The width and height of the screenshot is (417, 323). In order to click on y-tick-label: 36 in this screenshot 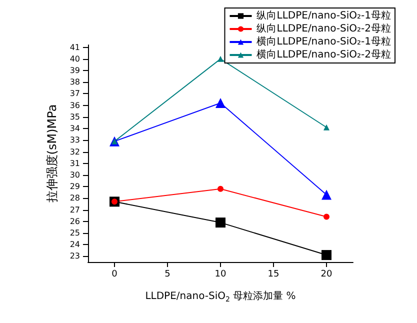, I will do `click(75, 105)`.